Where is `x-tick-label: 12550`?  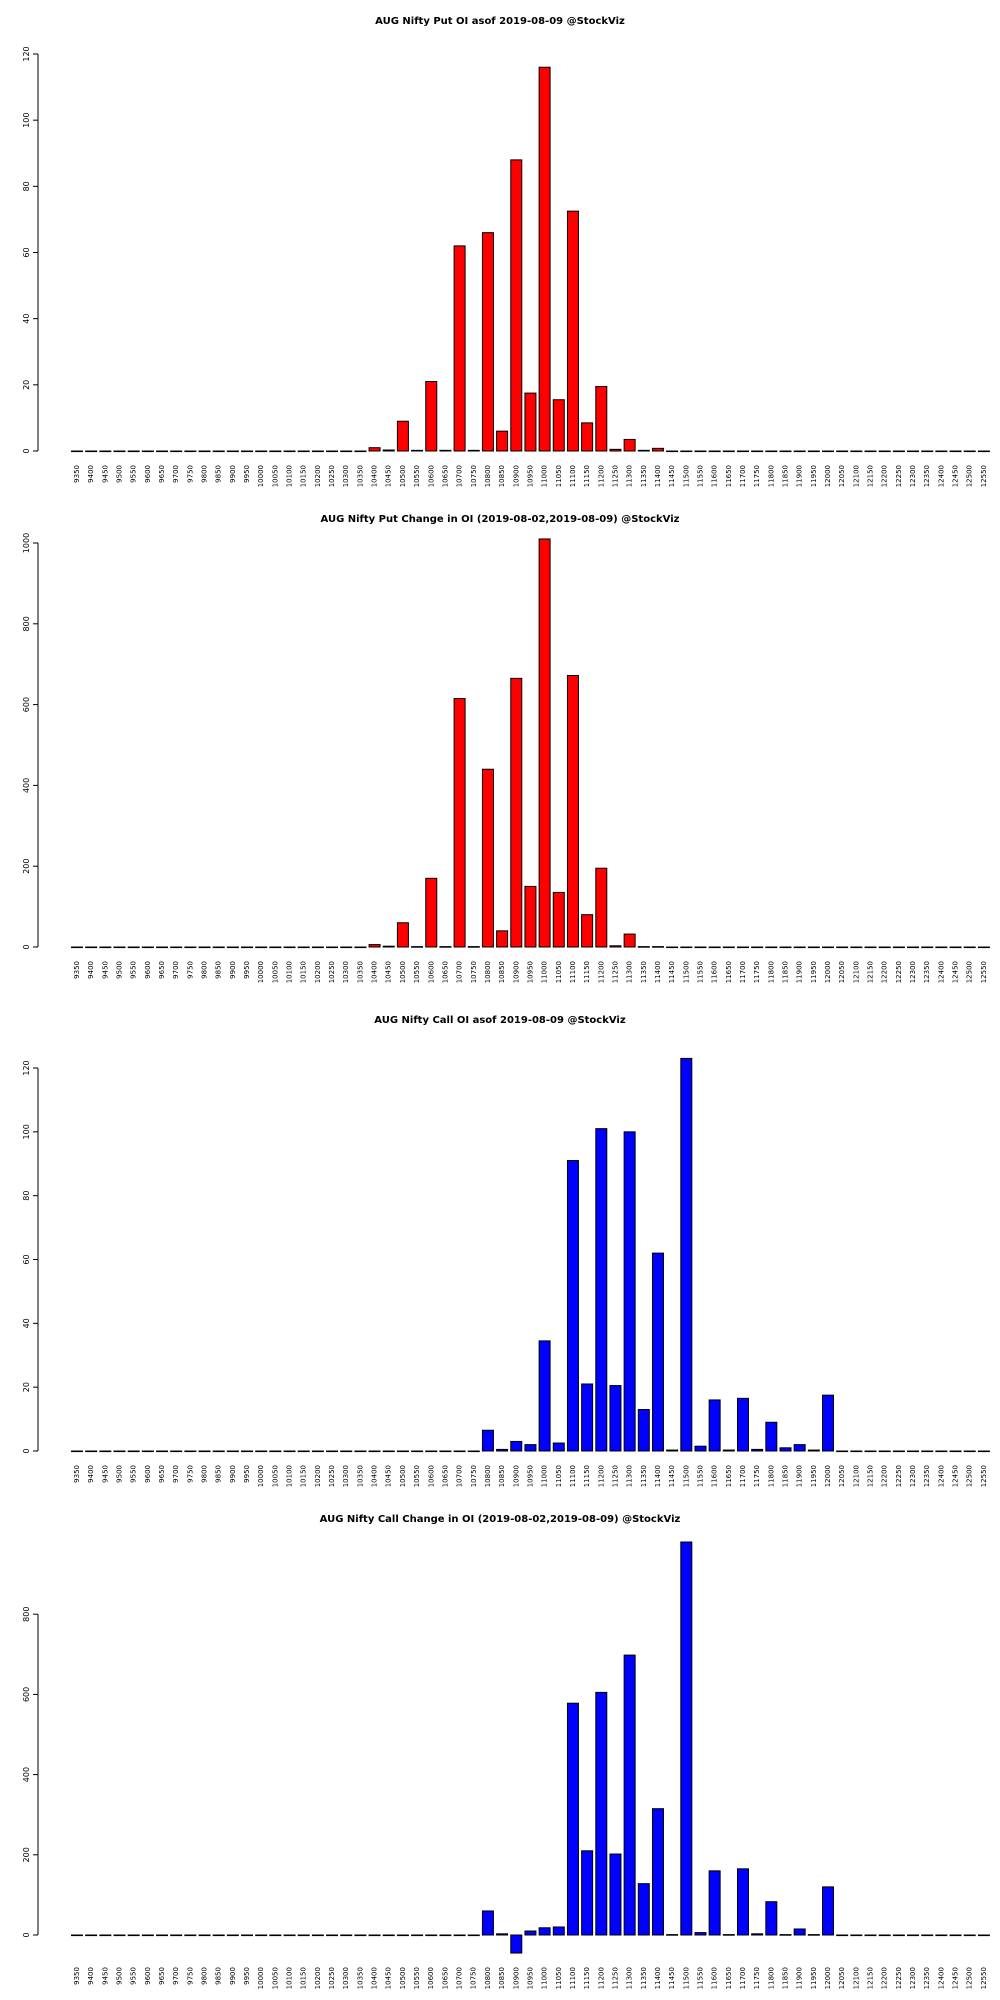 x-tick-label: 12550 is located at coordinates (984, 1476).